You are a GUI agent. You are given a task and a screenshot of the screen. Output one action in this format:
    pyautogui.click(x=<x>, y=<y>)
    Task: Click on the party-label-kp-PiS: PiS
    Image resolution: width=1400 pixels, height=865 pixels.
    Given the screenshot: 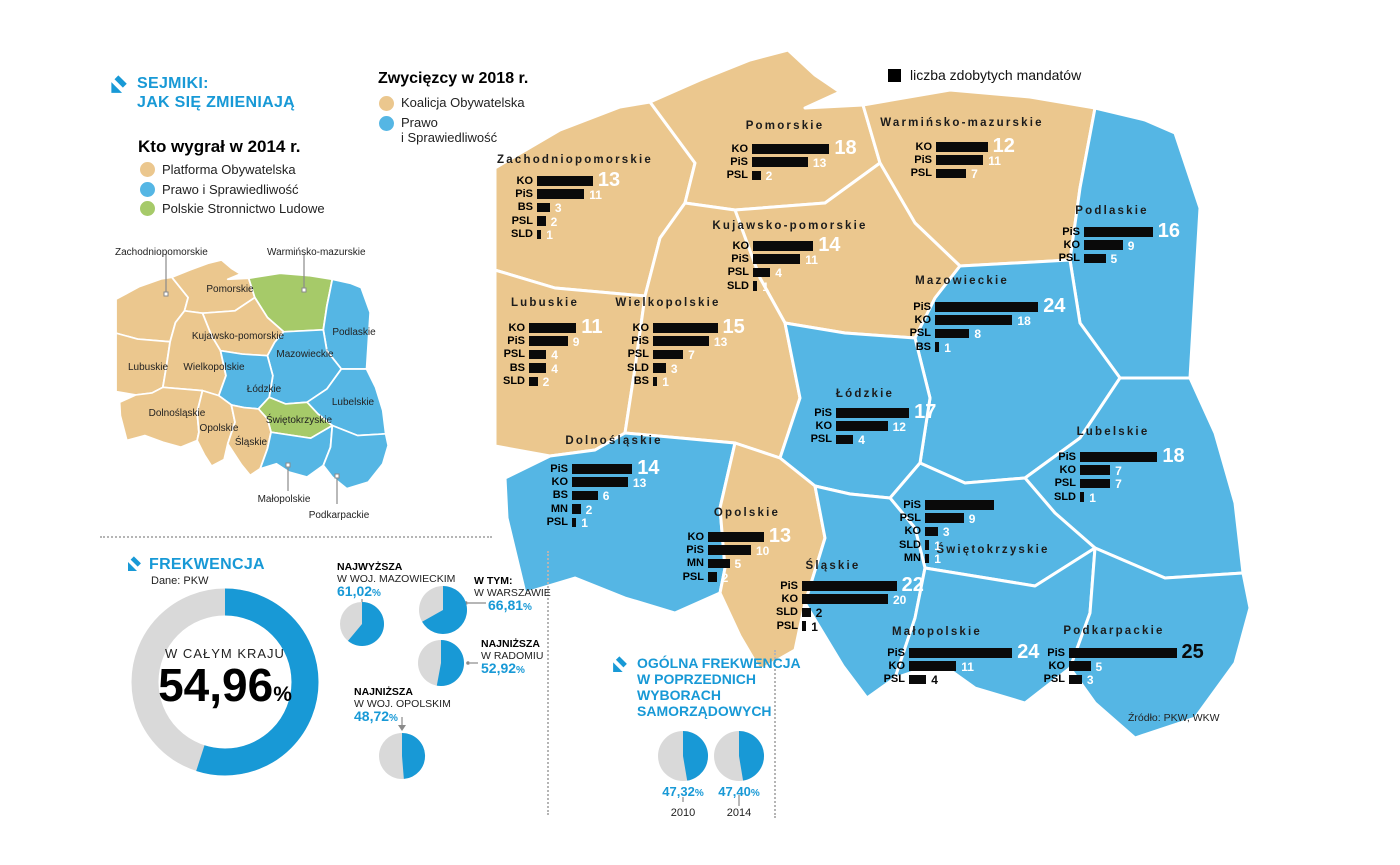 What is the action you would take?
    pyautogui.click(x=740, y=258)
    